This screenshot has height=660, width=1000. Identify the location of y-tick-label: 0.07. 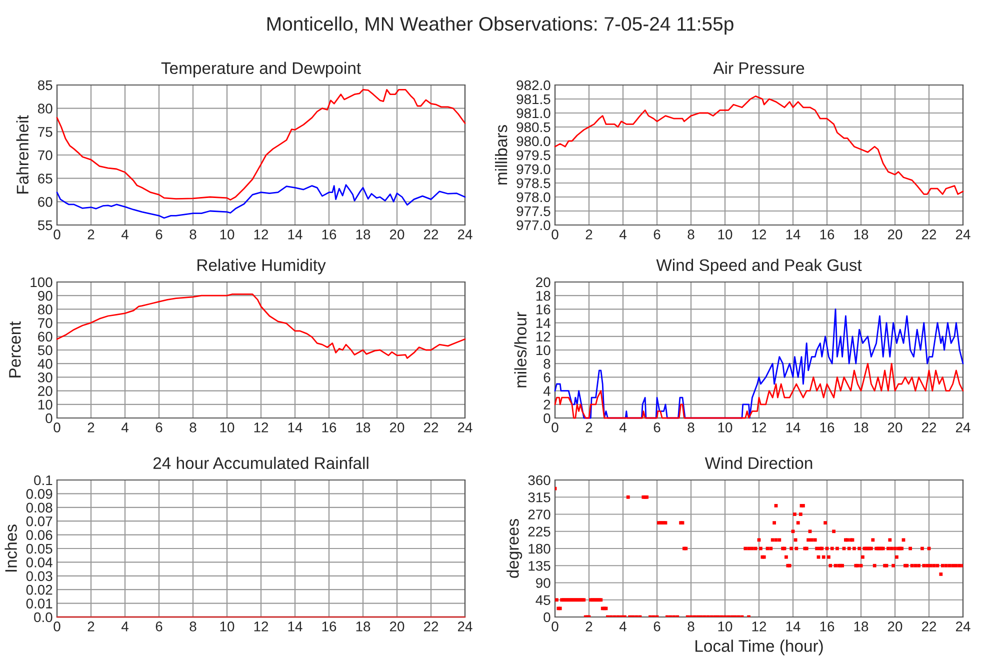
(39, 521).